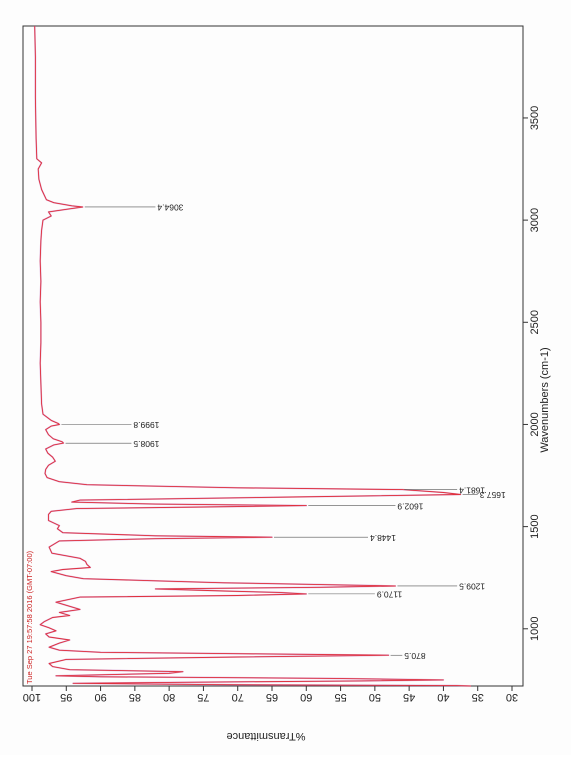 Image resolution: width=571 pixels, height=760 pixels. I want to click on y-axis-title: %Transmittance, so click(265, 736).